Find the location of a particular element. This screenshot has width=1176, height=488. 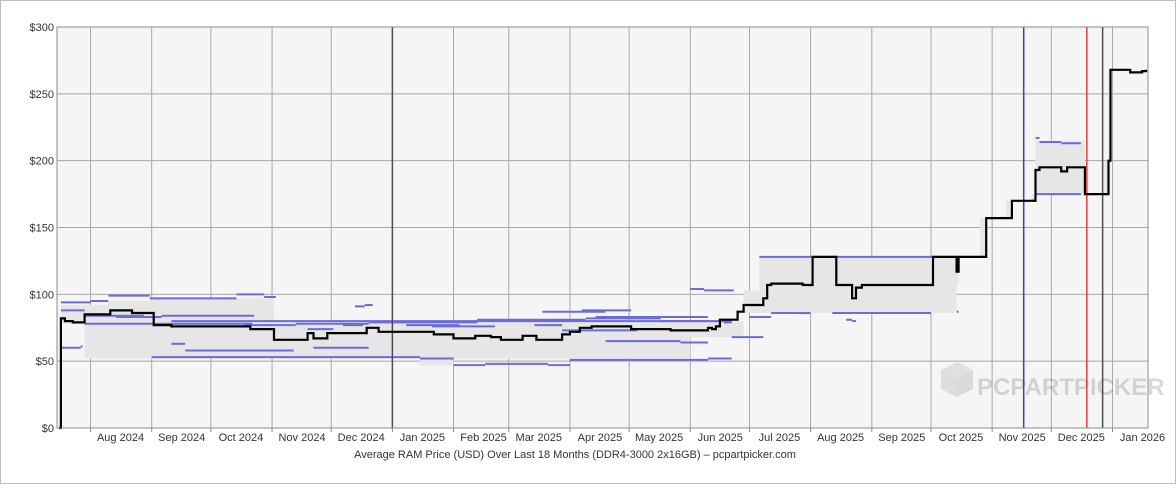

watermark-text: PCPARTPICKER is located at coordinates (1071, 387).